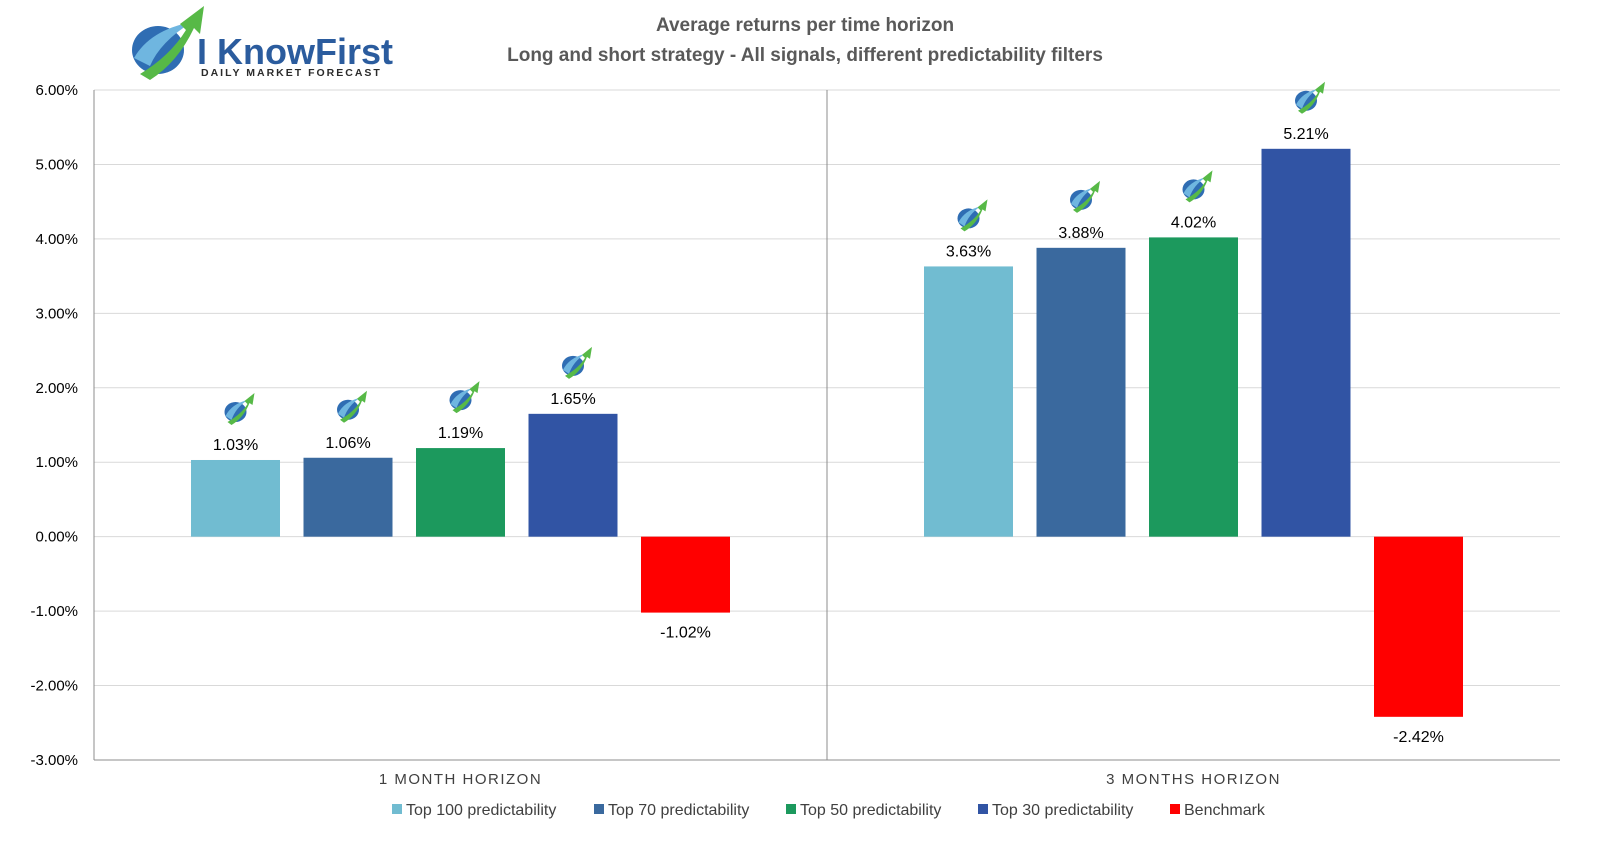 The width and height of the screenshot is (1609, 853). Describe the element at coordinates (54, 686) in the screenshot. I see `y-tick-label: -2.00%` at that location.